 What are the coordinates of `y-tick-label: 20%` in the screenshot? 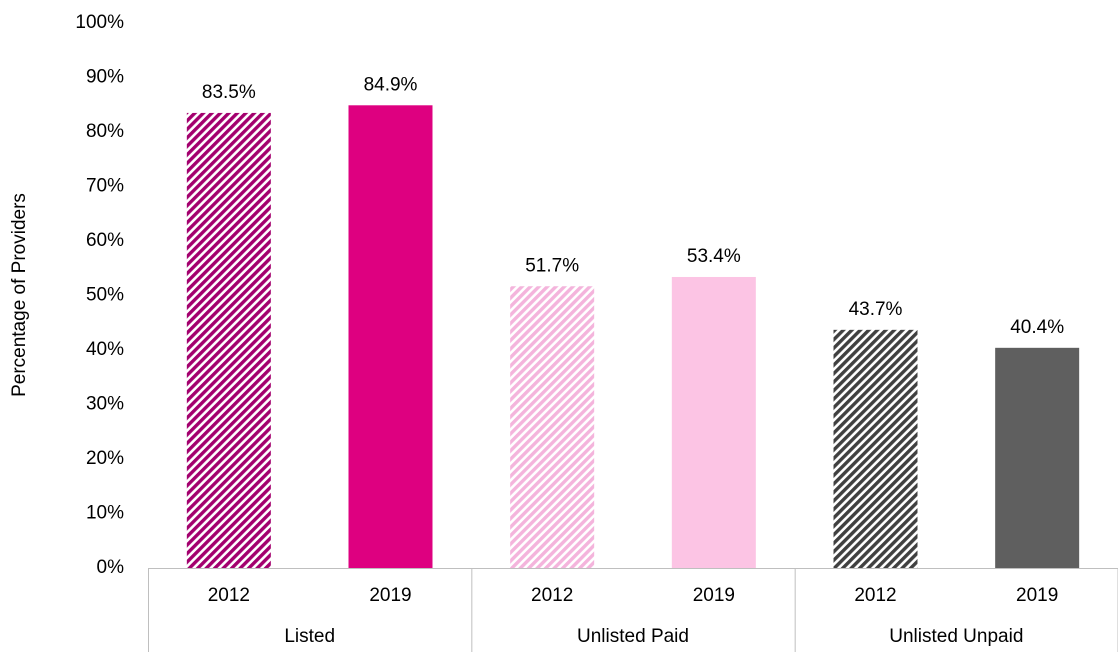 It's located at (105, 458).